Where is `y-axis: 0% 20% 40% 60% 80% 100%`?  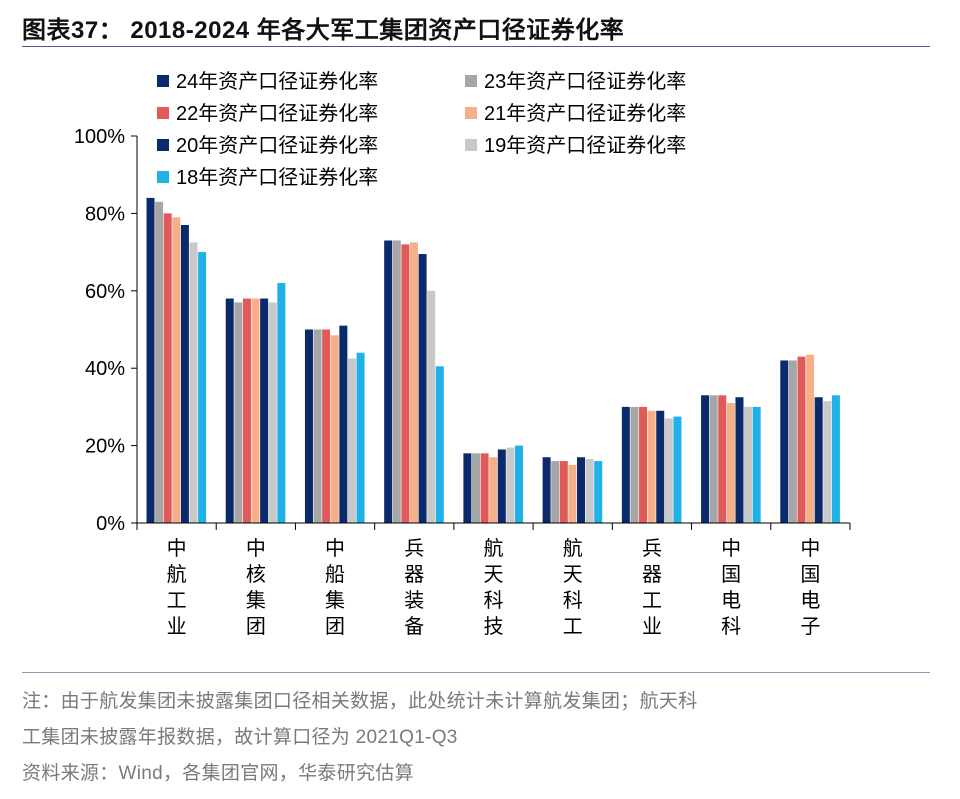 y-axis: 0% 20% 40% 60% 80% 100% is located at coordinates (106, 330).